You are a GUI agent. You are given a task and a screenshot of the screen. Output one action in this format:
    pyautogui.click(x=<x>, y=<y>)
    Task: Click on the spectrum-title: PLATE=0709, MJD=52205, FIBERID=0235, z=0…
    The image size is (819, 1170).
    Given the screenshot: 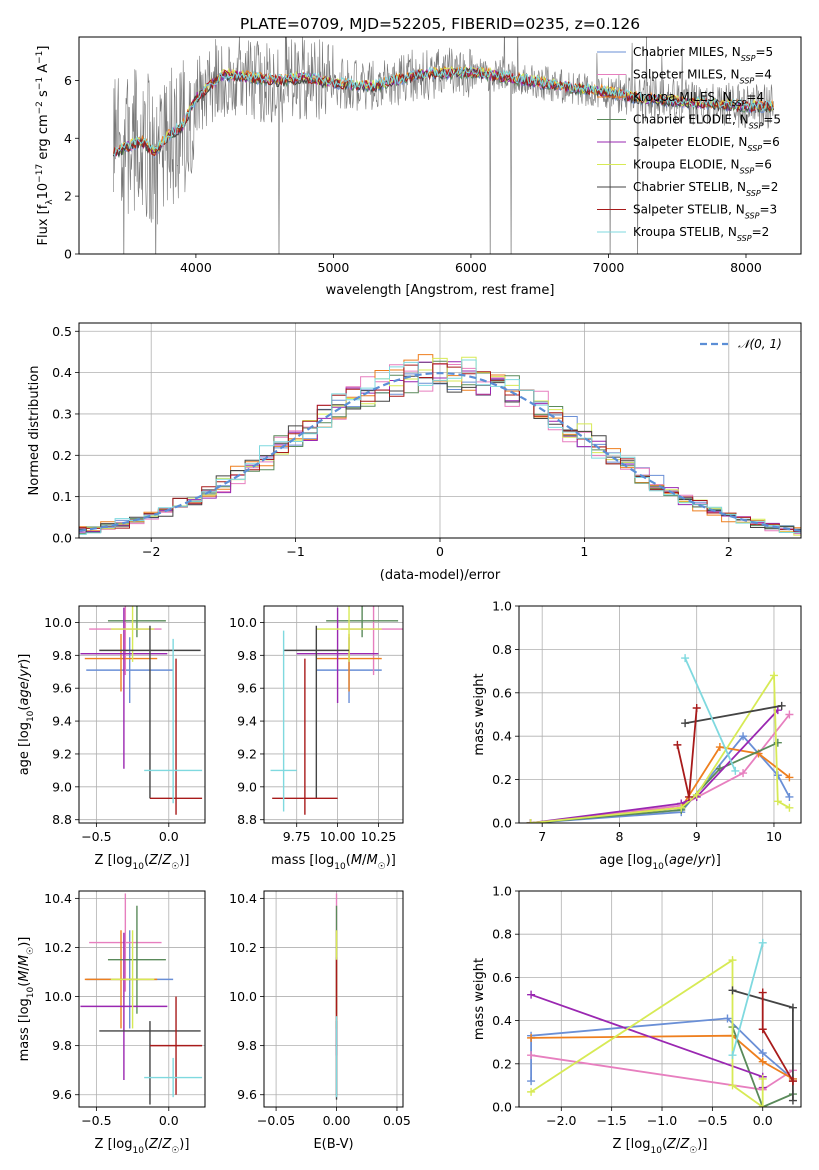 What is the action you would take?
    pyautogui.click(x=440, y=24)
    